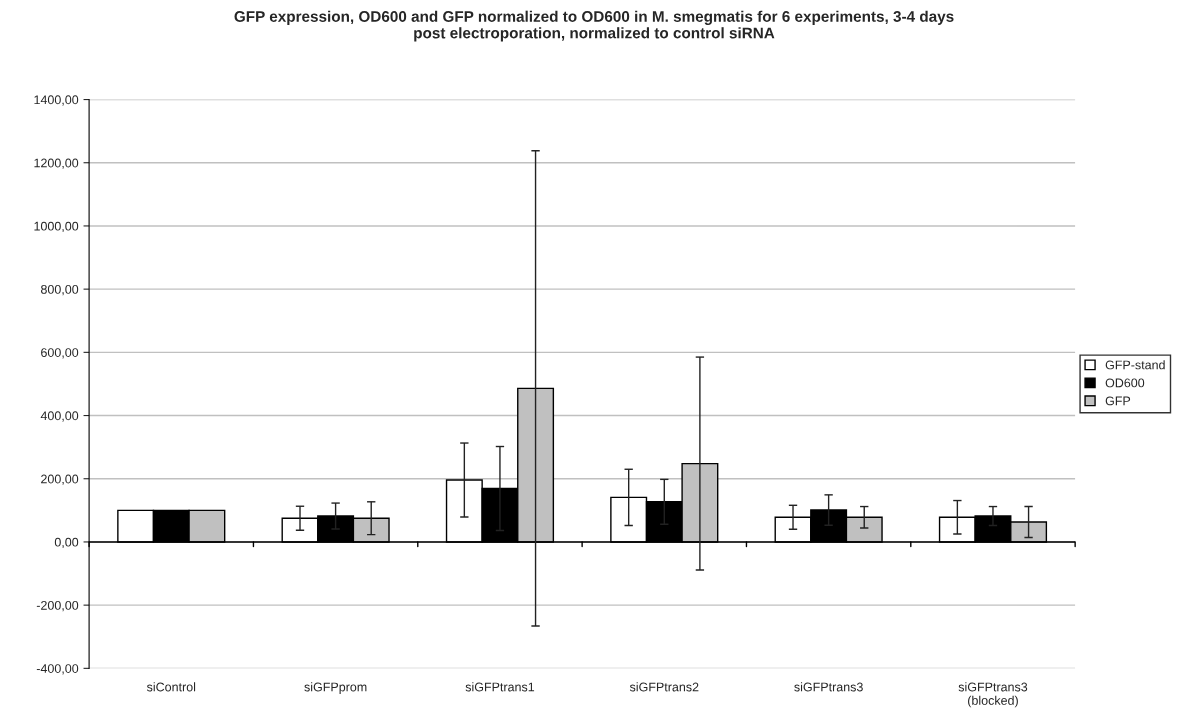 The image size is (1188, 711). I want to click on x-tick-label: siGFPtrans3 (blocked), so click(993, 695).